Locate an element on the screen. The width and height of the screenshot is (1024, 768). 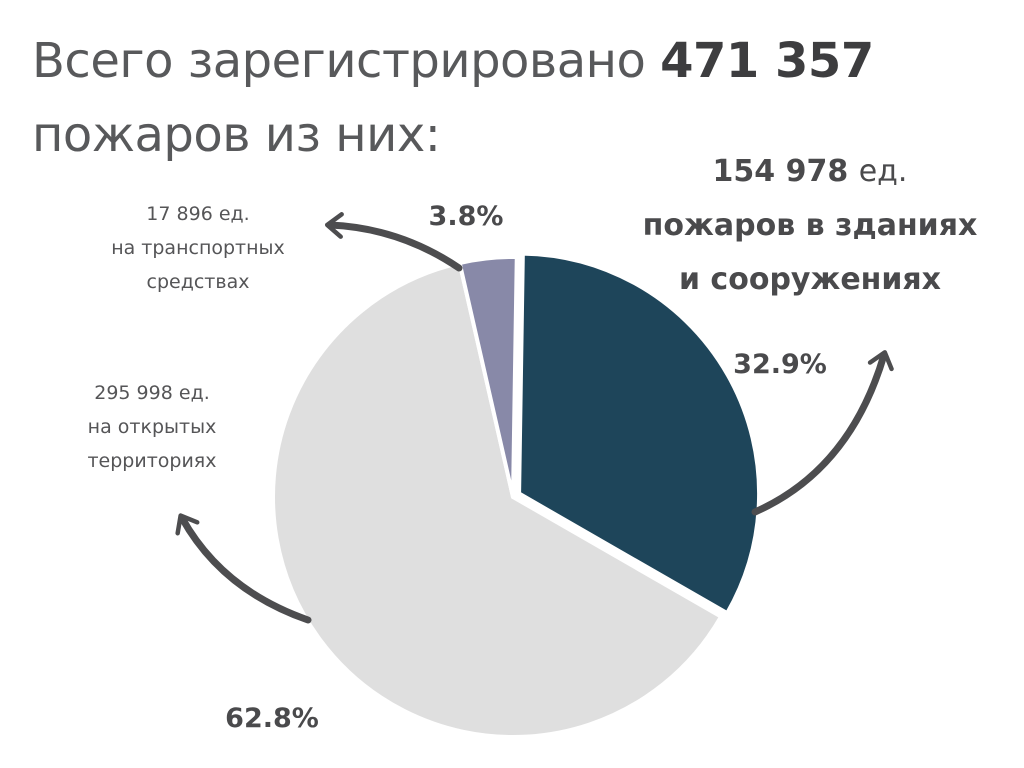
transport-desc-line-1: на транспортных is located at coordinates (198, 248).